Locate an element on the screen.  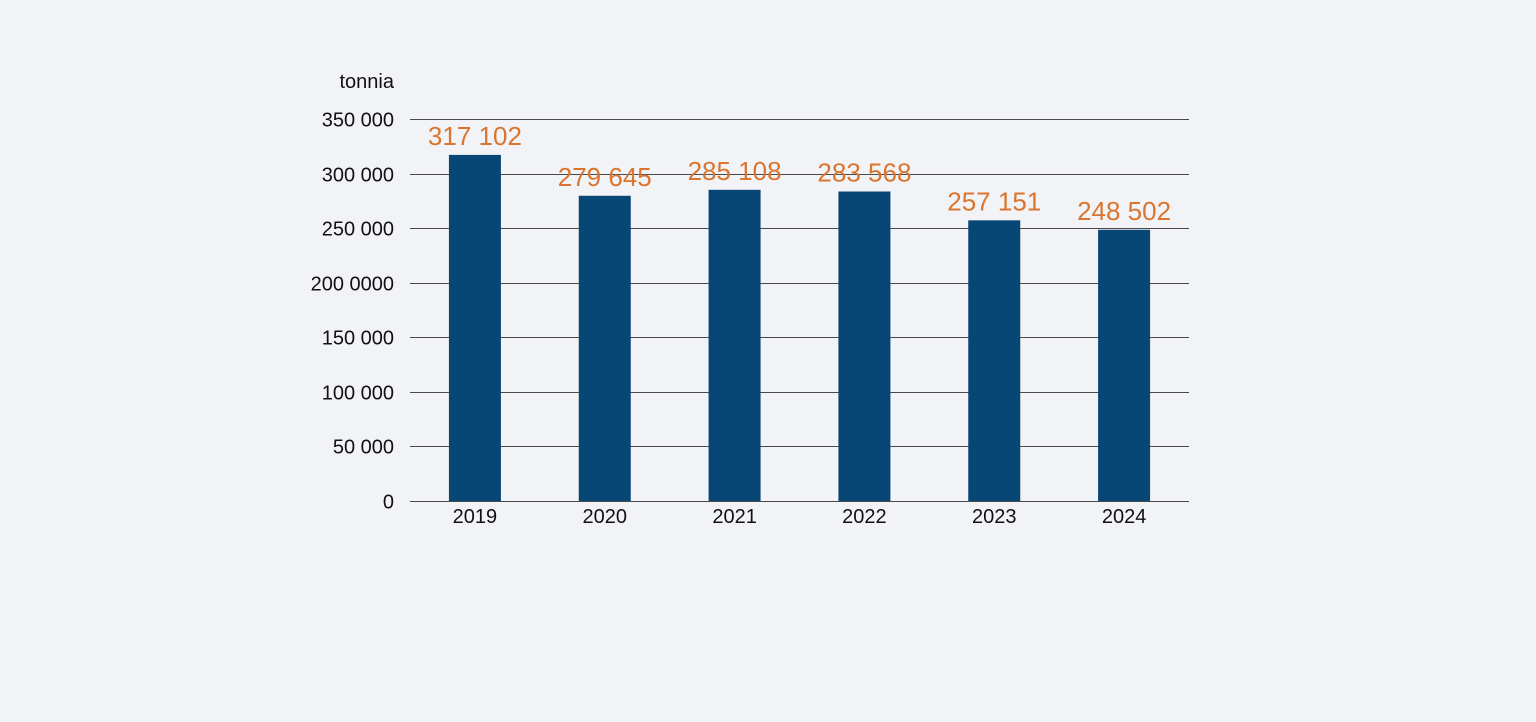
y-axis-unit-label: tonnia is located at coordinates (367, 82).